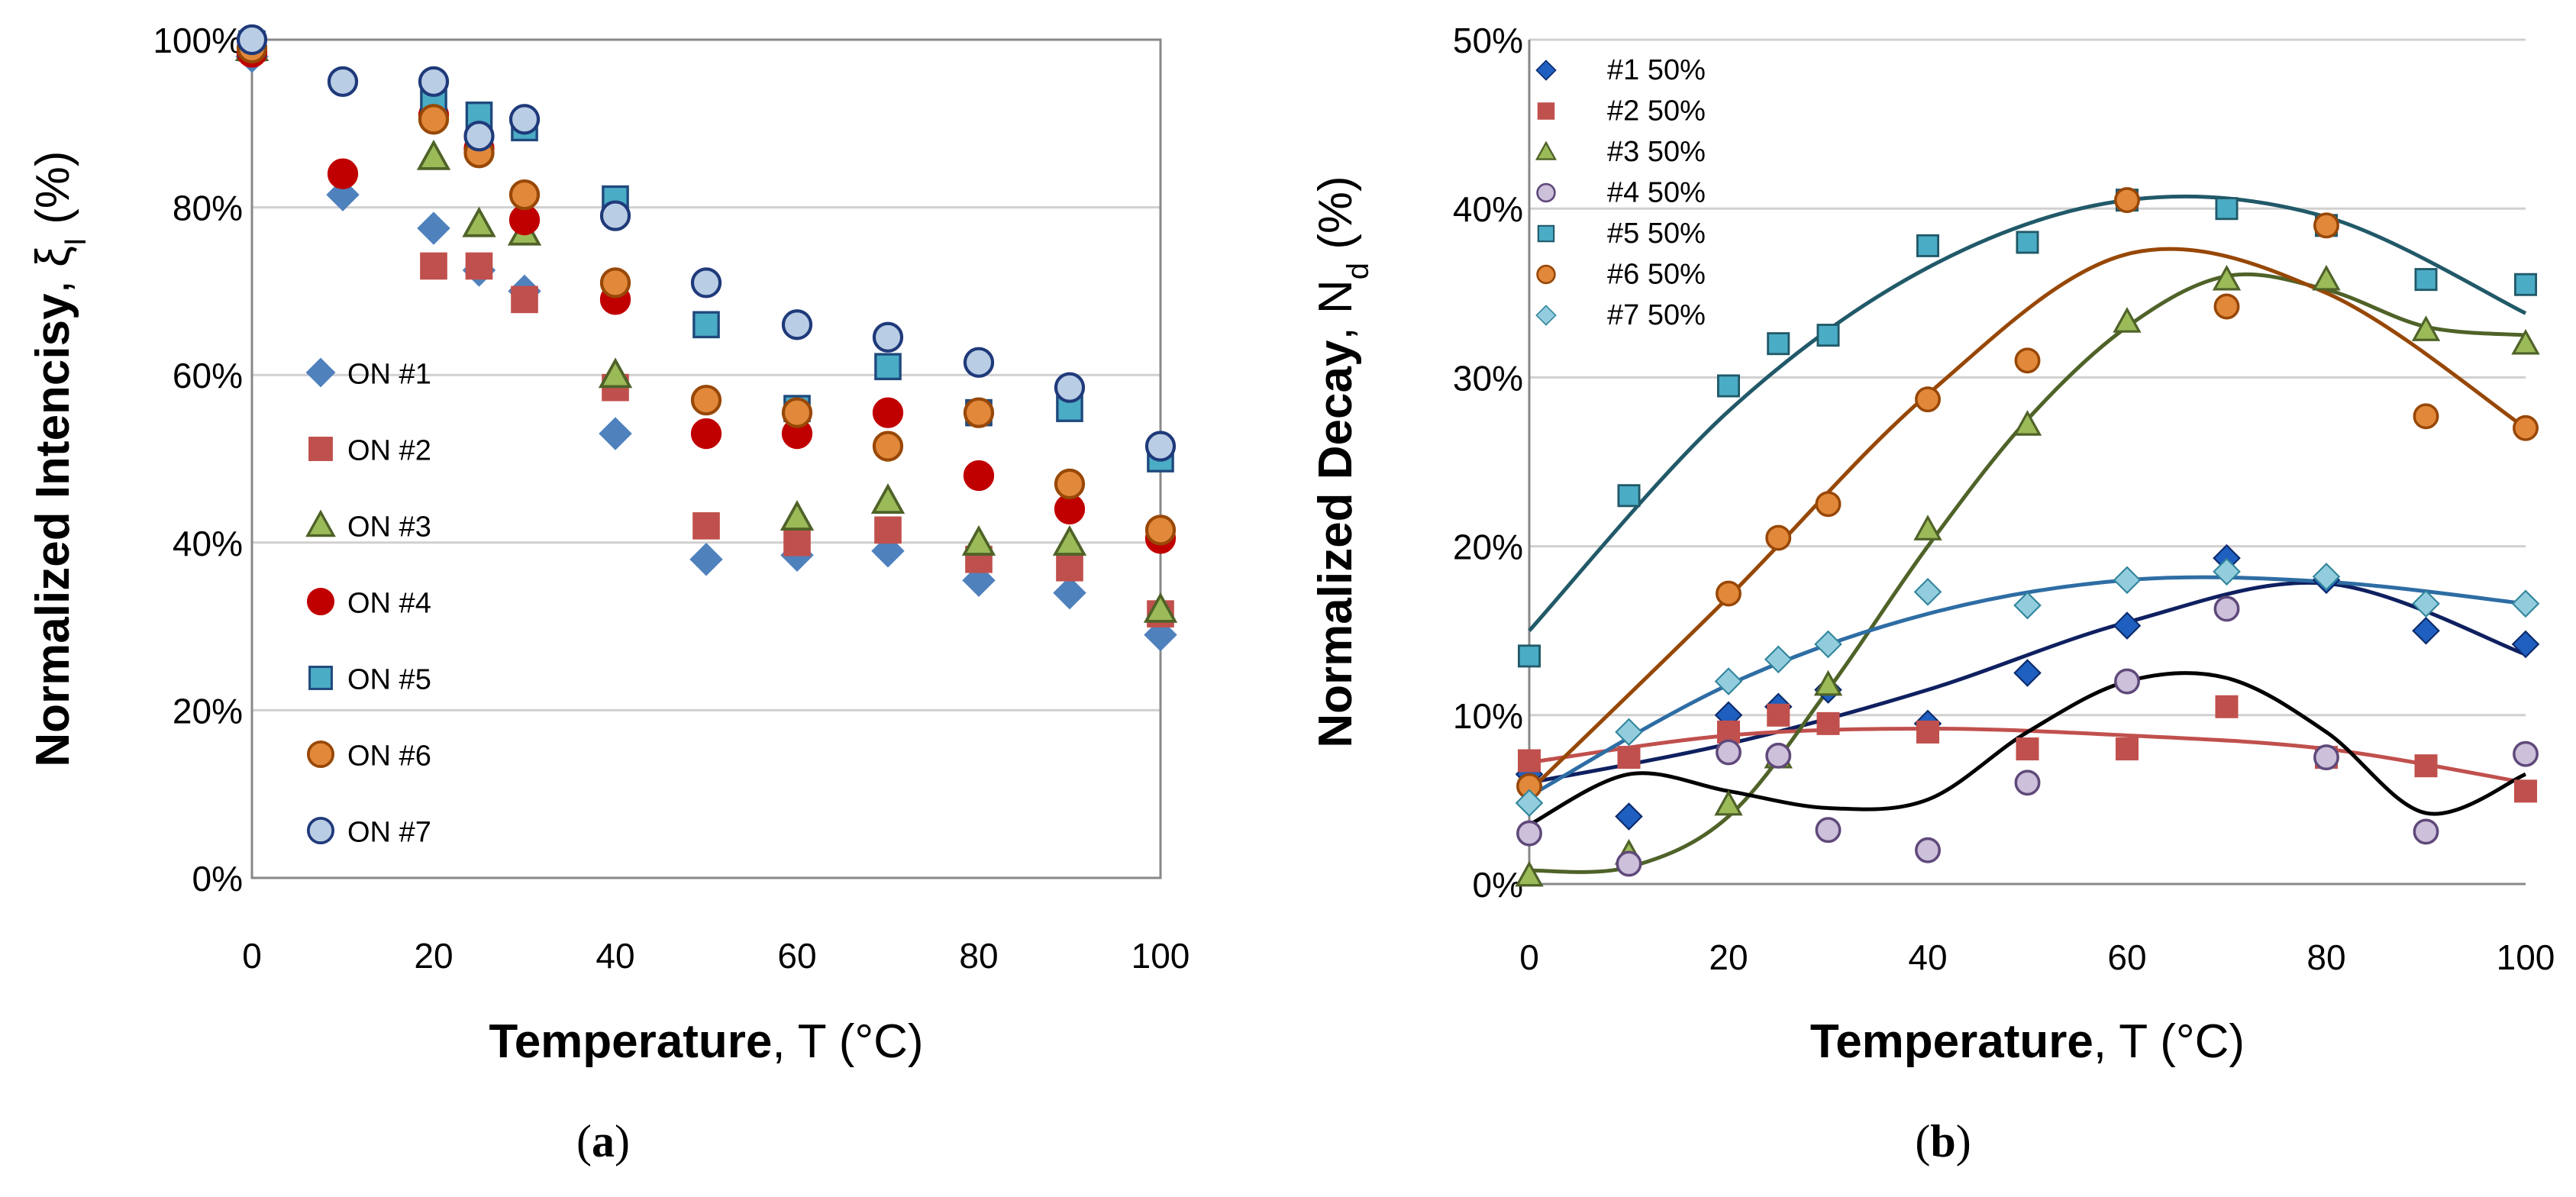 This screenshot has height=1197, width=2576. I want to click on x-axis-title: Temperature, T (°C), so click(706, 1041).